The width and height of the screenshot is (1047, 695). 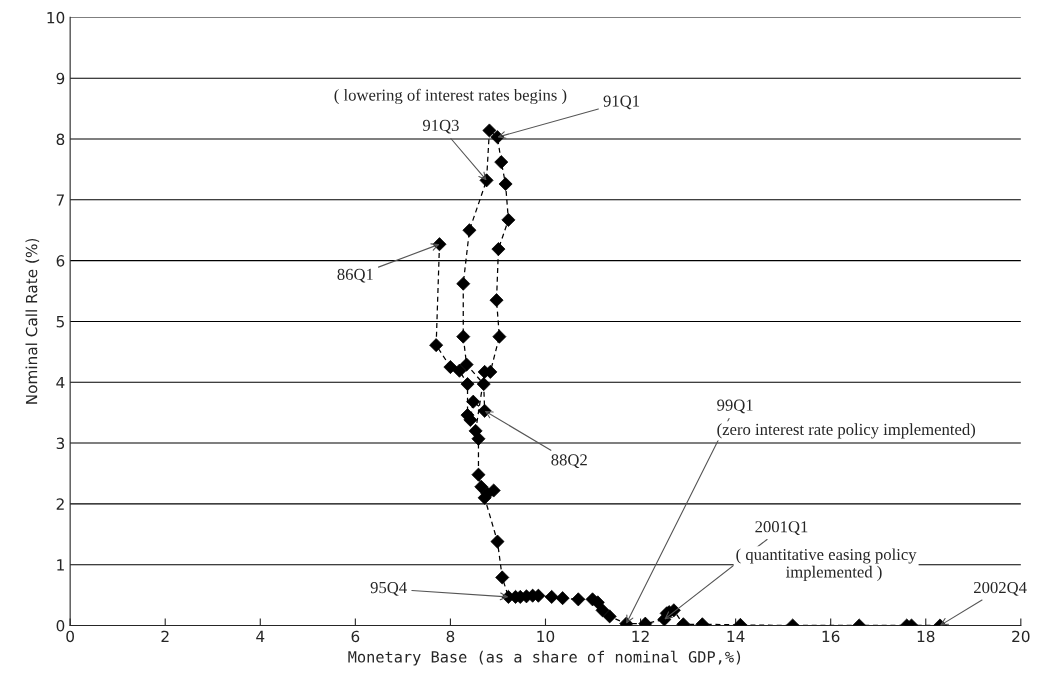 What do you see at coordinates (440, 126) in the screenshot?
I see `annotation: 91Q3` at bounding box center [440, 126].